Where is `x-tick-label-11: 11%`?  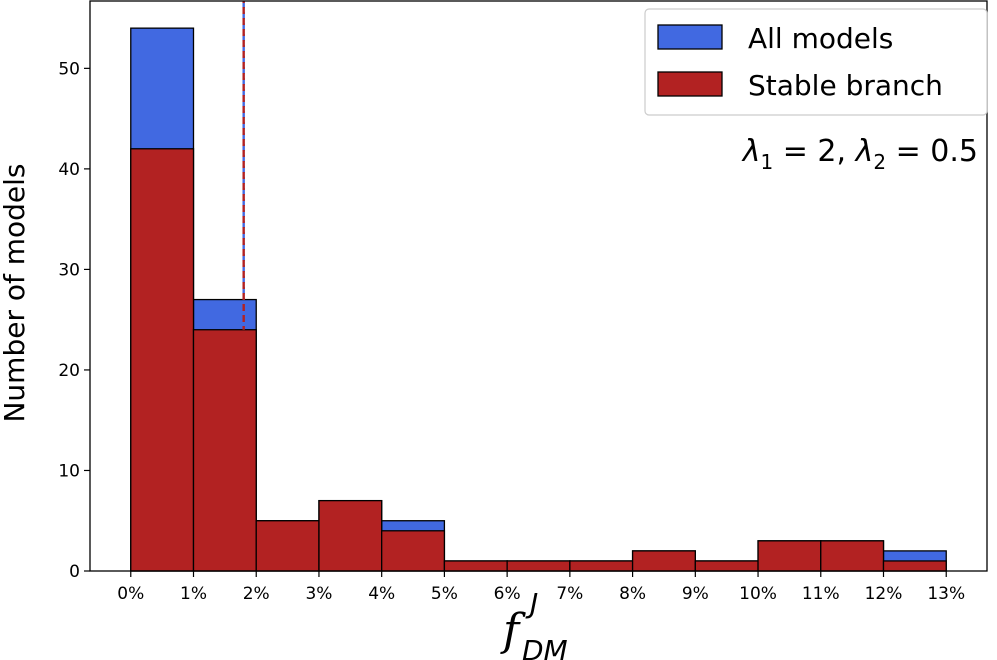
x-tick-label-11: 11% is located at coordinates (821, 594).